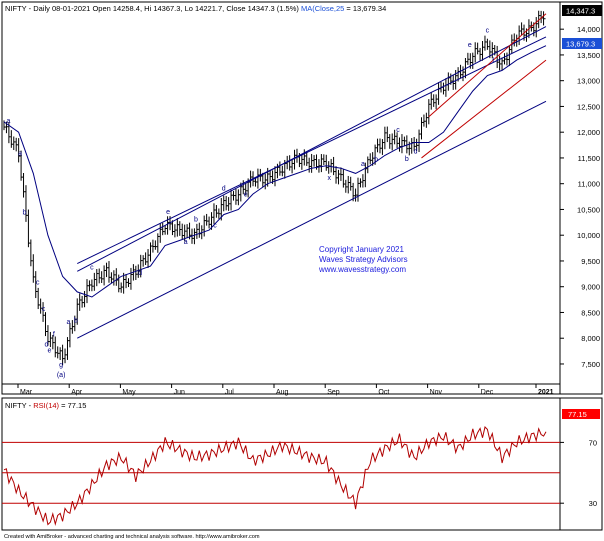 The image size is (604, 541). What do you see at coordinates (322, 8) in the screenshot?
I see `header-ma-label: MA(Close,25` at bounding box center [322, 8].